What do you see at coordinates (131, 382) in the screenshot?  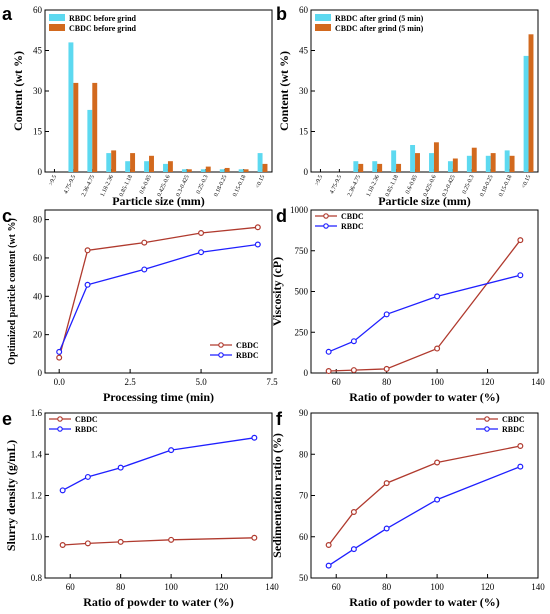 I see `x-tick-label: 2.5` at bounding box center [131, 382].